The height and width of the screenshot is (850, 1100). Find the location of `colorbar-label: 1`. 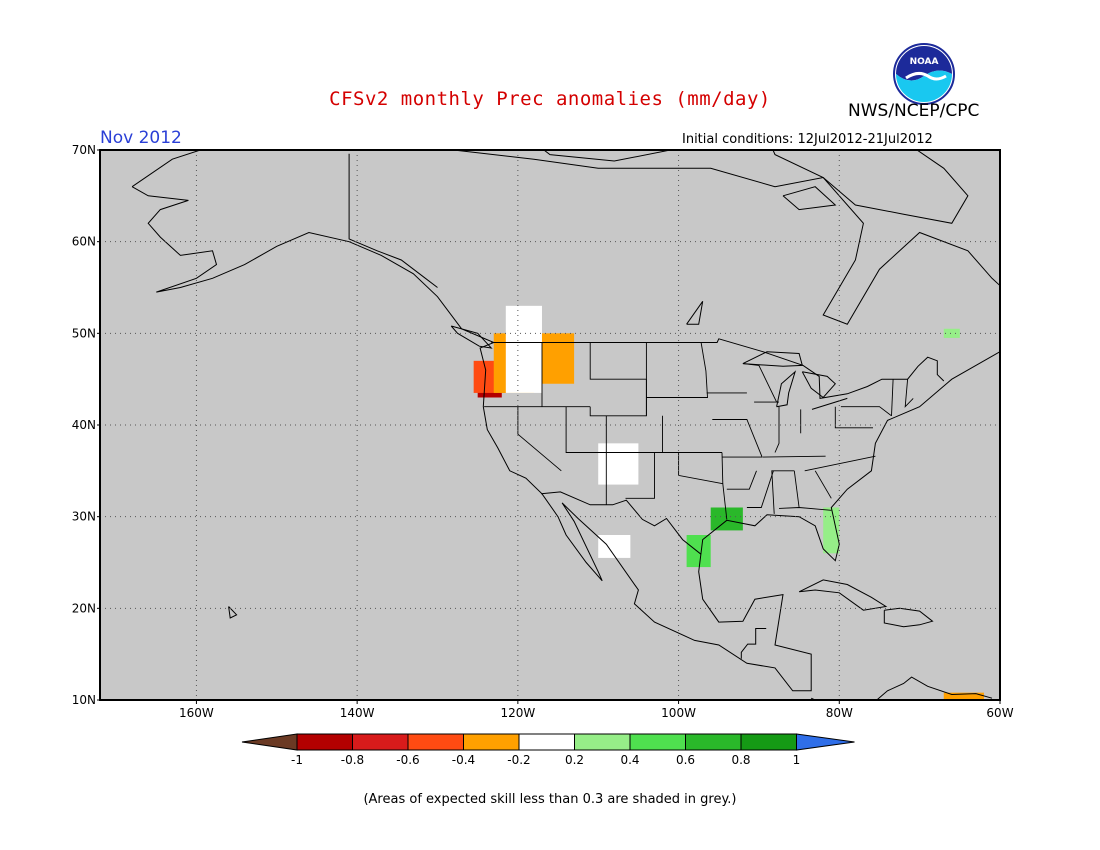

colorbar-label: 1 is located at coordinates (797, 760).